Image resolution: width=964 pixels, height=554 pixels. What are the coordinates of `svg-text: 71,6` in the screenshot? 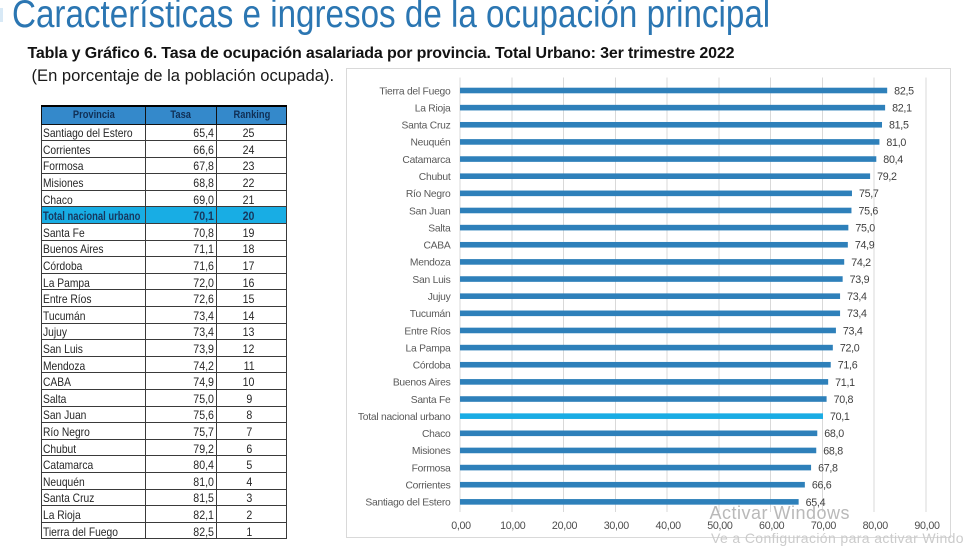 It's located at (848, 365).